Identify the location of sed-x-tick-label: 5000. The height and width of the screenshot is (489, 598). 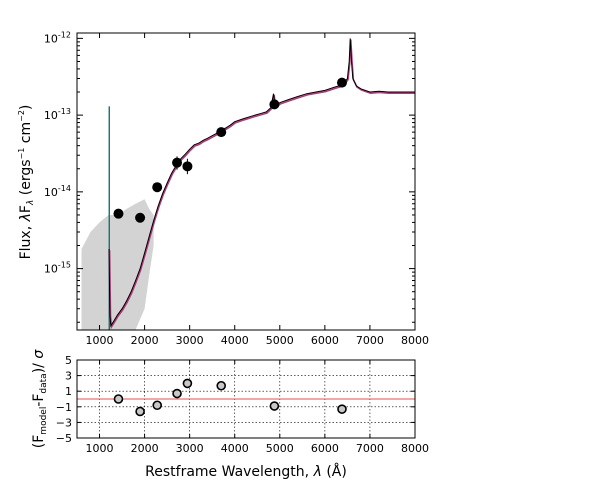
(280, 340).